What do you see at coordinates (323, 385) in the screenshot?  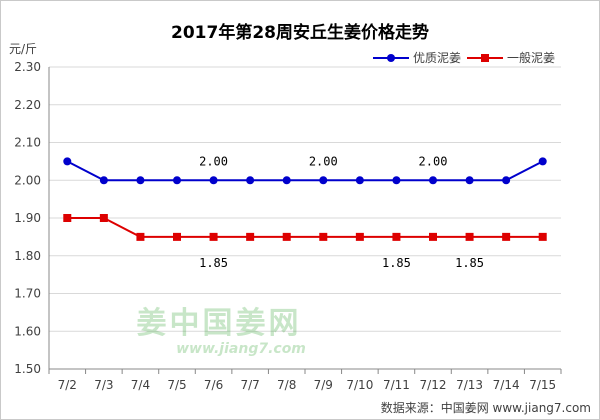 I see `x-tick-label: 7/9` at bounding box center [323, 385].